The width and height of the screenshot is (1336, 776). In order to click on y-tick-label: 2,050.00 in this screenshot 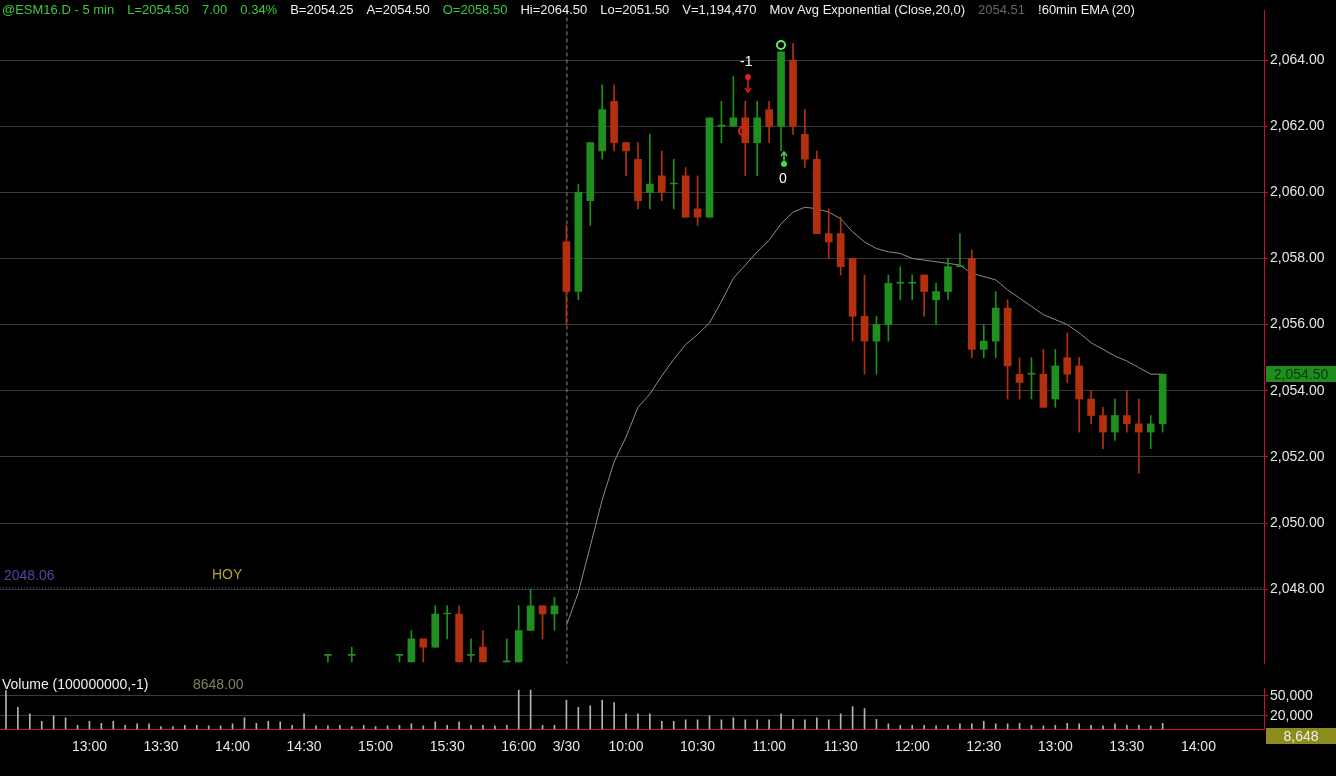, I will do `click(1297, 521)`.